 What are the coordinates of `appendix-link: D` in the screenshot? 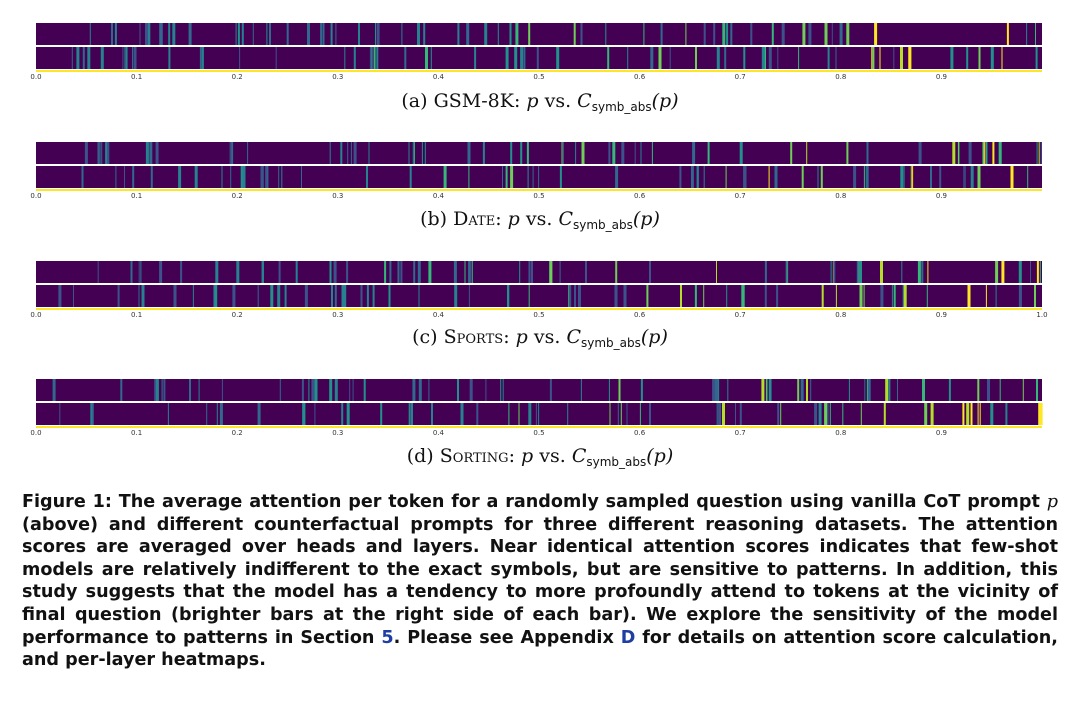 It's located at (628, 637).